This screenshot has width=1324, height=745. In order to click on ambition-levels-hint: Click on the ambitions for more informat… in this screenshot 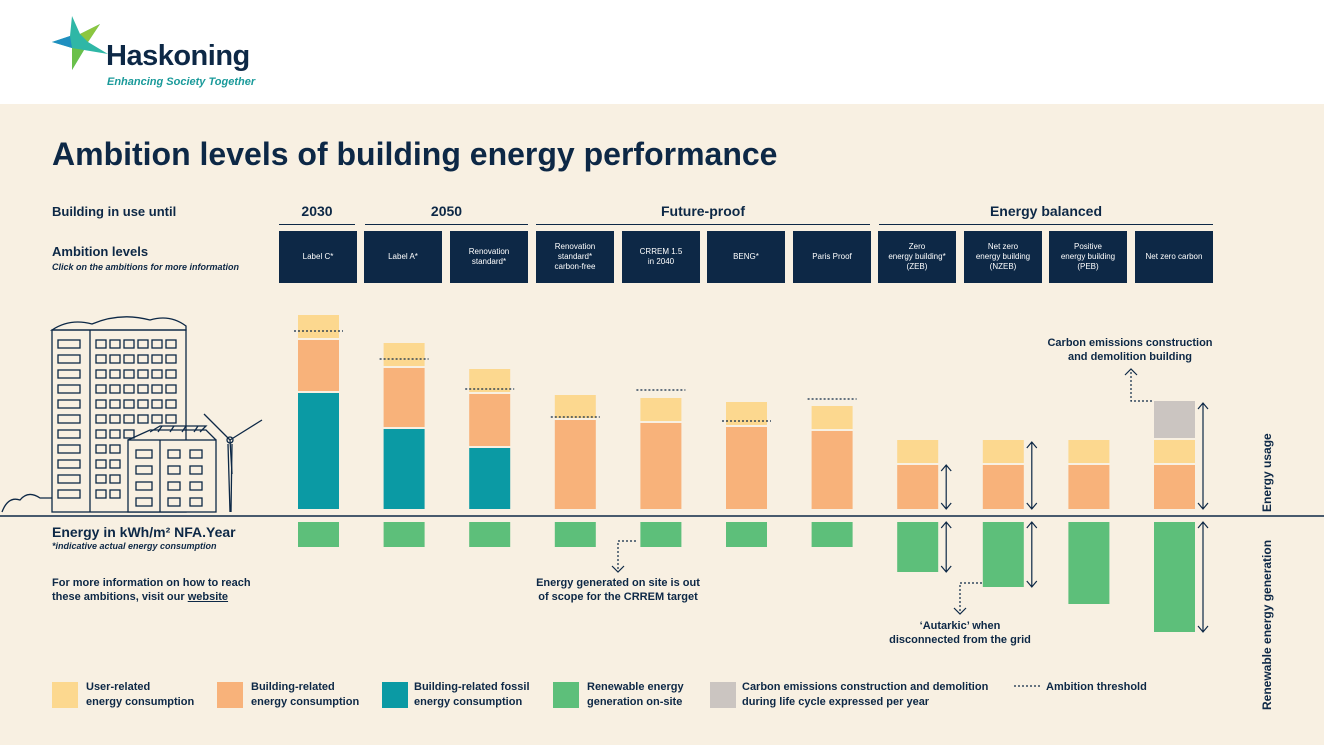, I will do `click(146, 267)`.